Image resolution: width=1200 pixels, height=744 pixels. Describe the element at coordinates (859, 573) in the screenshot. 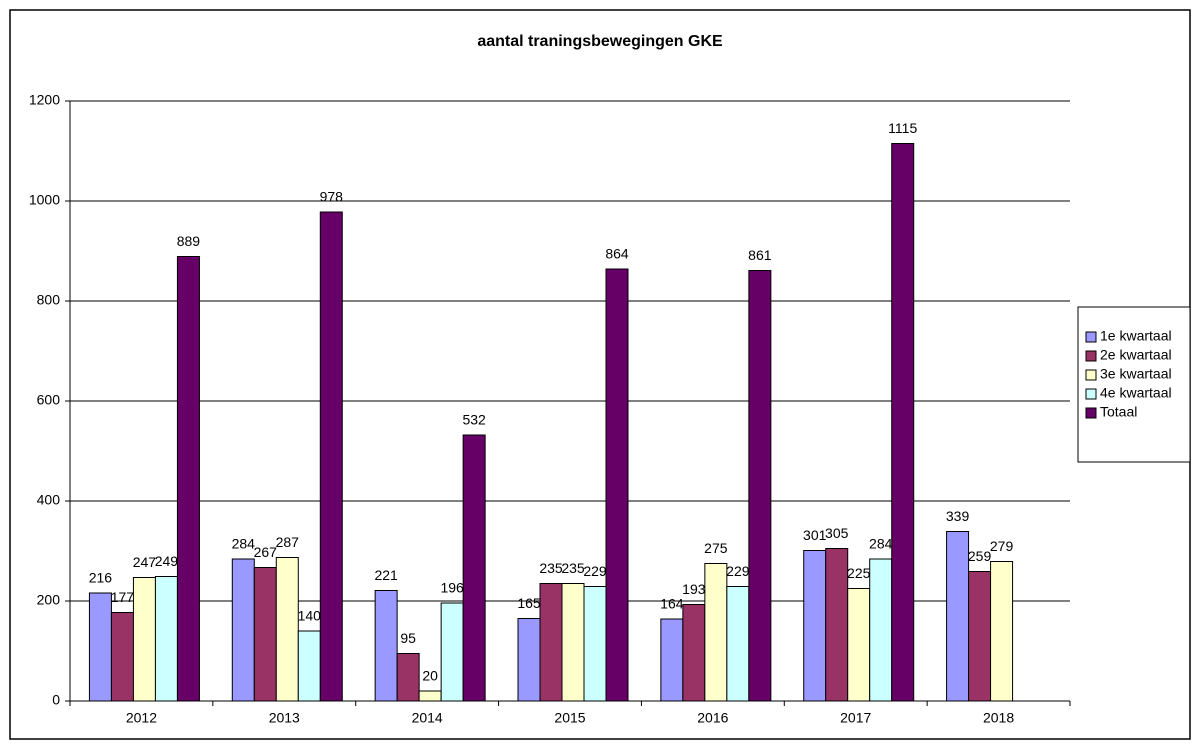

I see `data-label: 225` at that location.